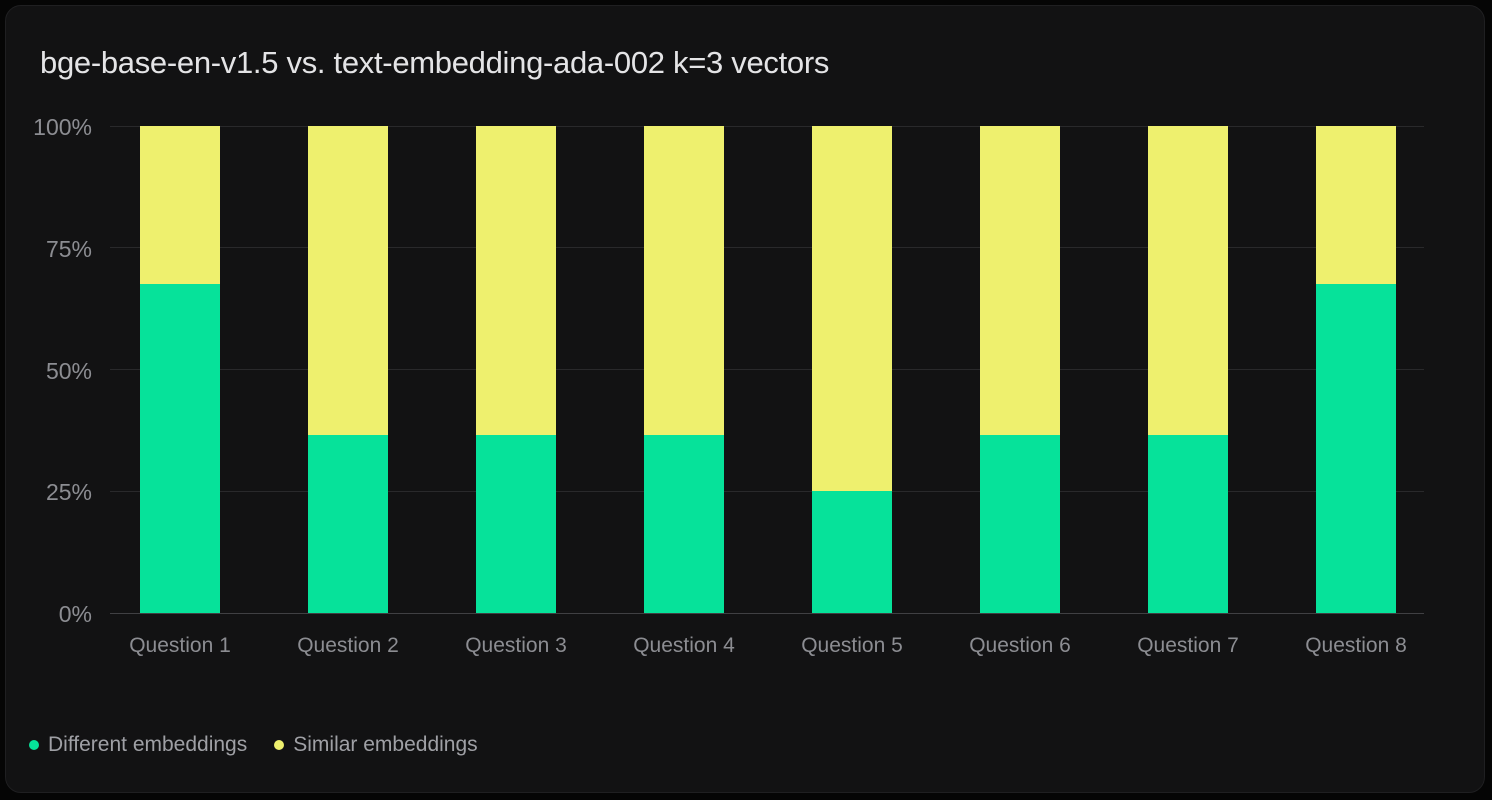 The image size is (1492, 800). What do you see at coordinates (68, 248) in the screenshot?
I see `y-axis-tick-label: 75%` at bounding box center [68, 248].